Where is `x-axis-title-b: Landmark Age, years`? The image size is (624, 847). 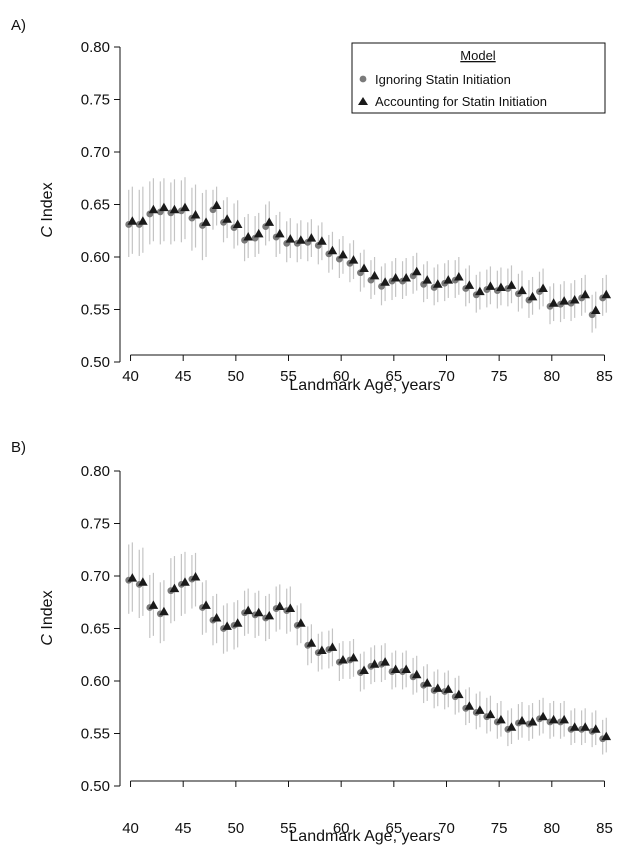 x-axis-title-b: Landmark Age, years is located at coordinates (364, 836).